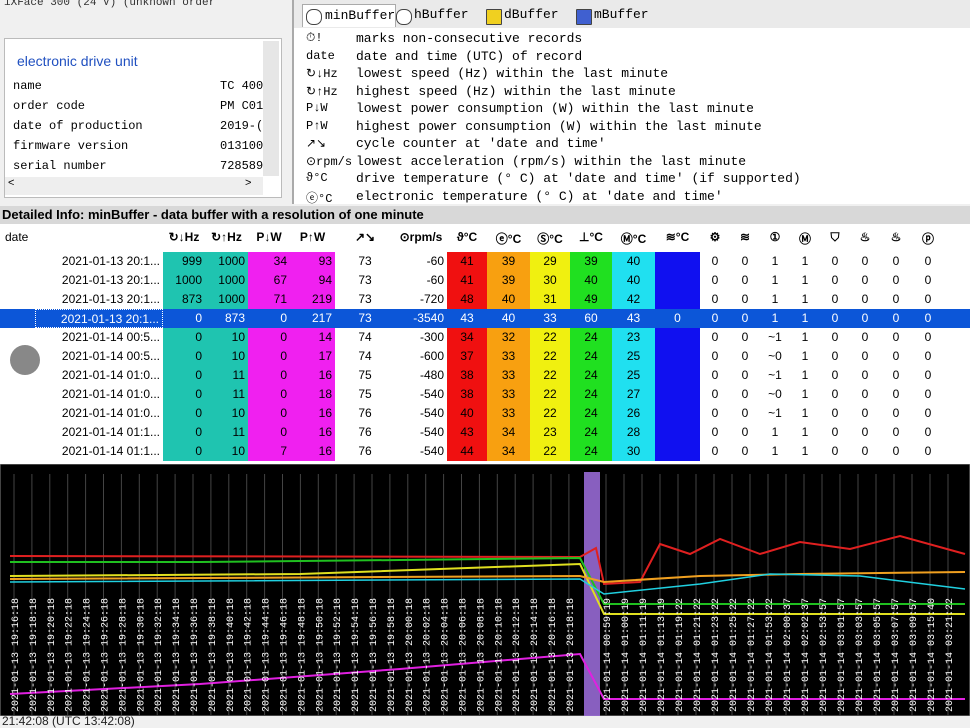 This screenshot has width=970, height=728. What do you see at coordinates (134, 186) in the screenshot?
I see `h-scrollbar: < >` at bounding box center [134, 186].